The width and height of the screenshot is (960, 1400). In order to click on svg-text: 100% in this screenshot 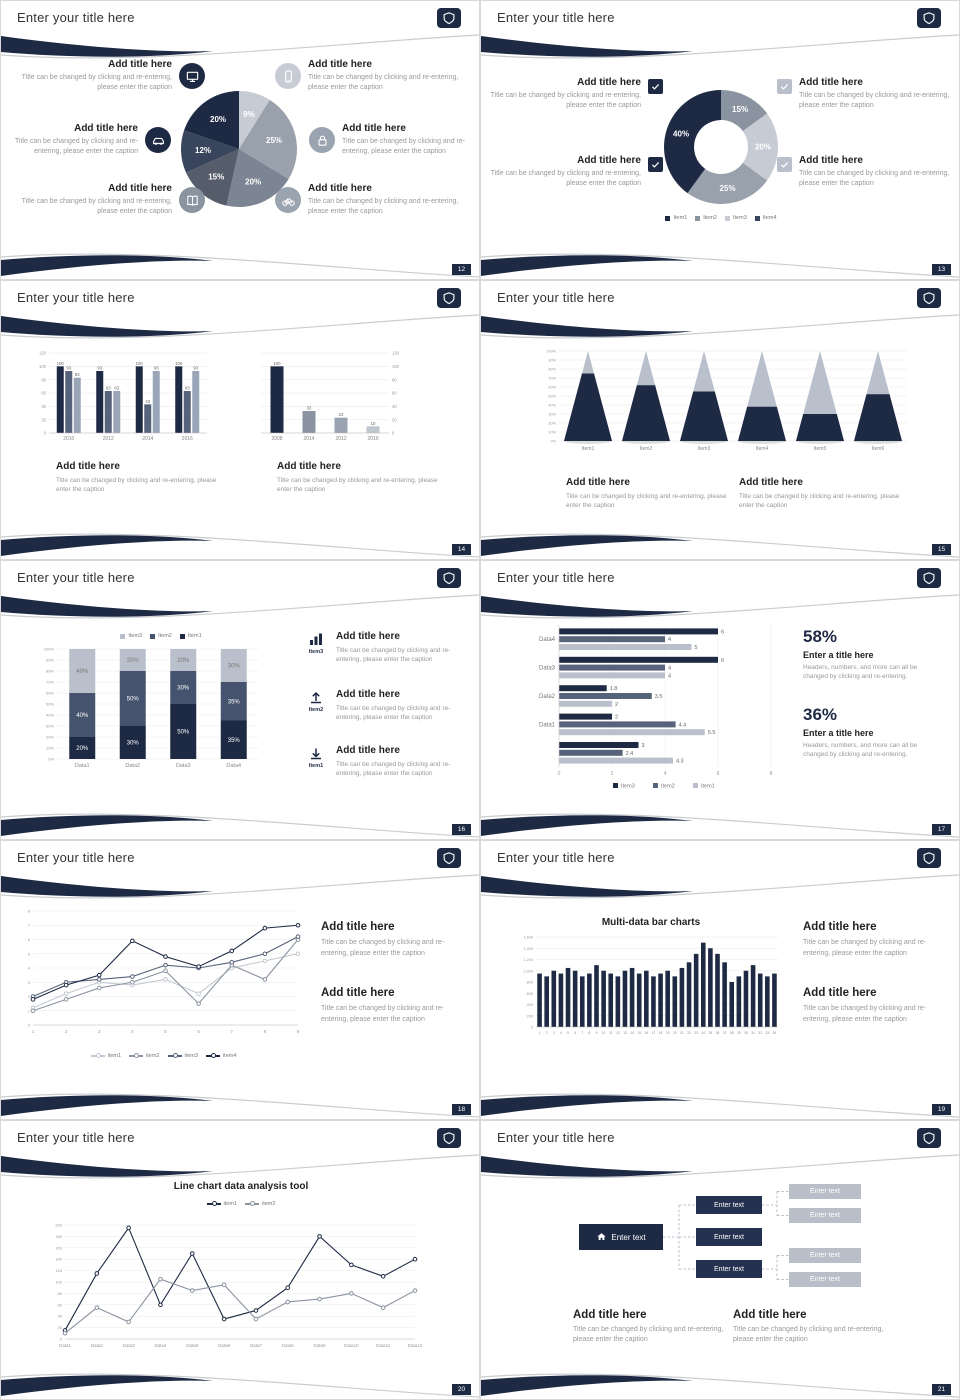, I will do `click(551, 352)`.